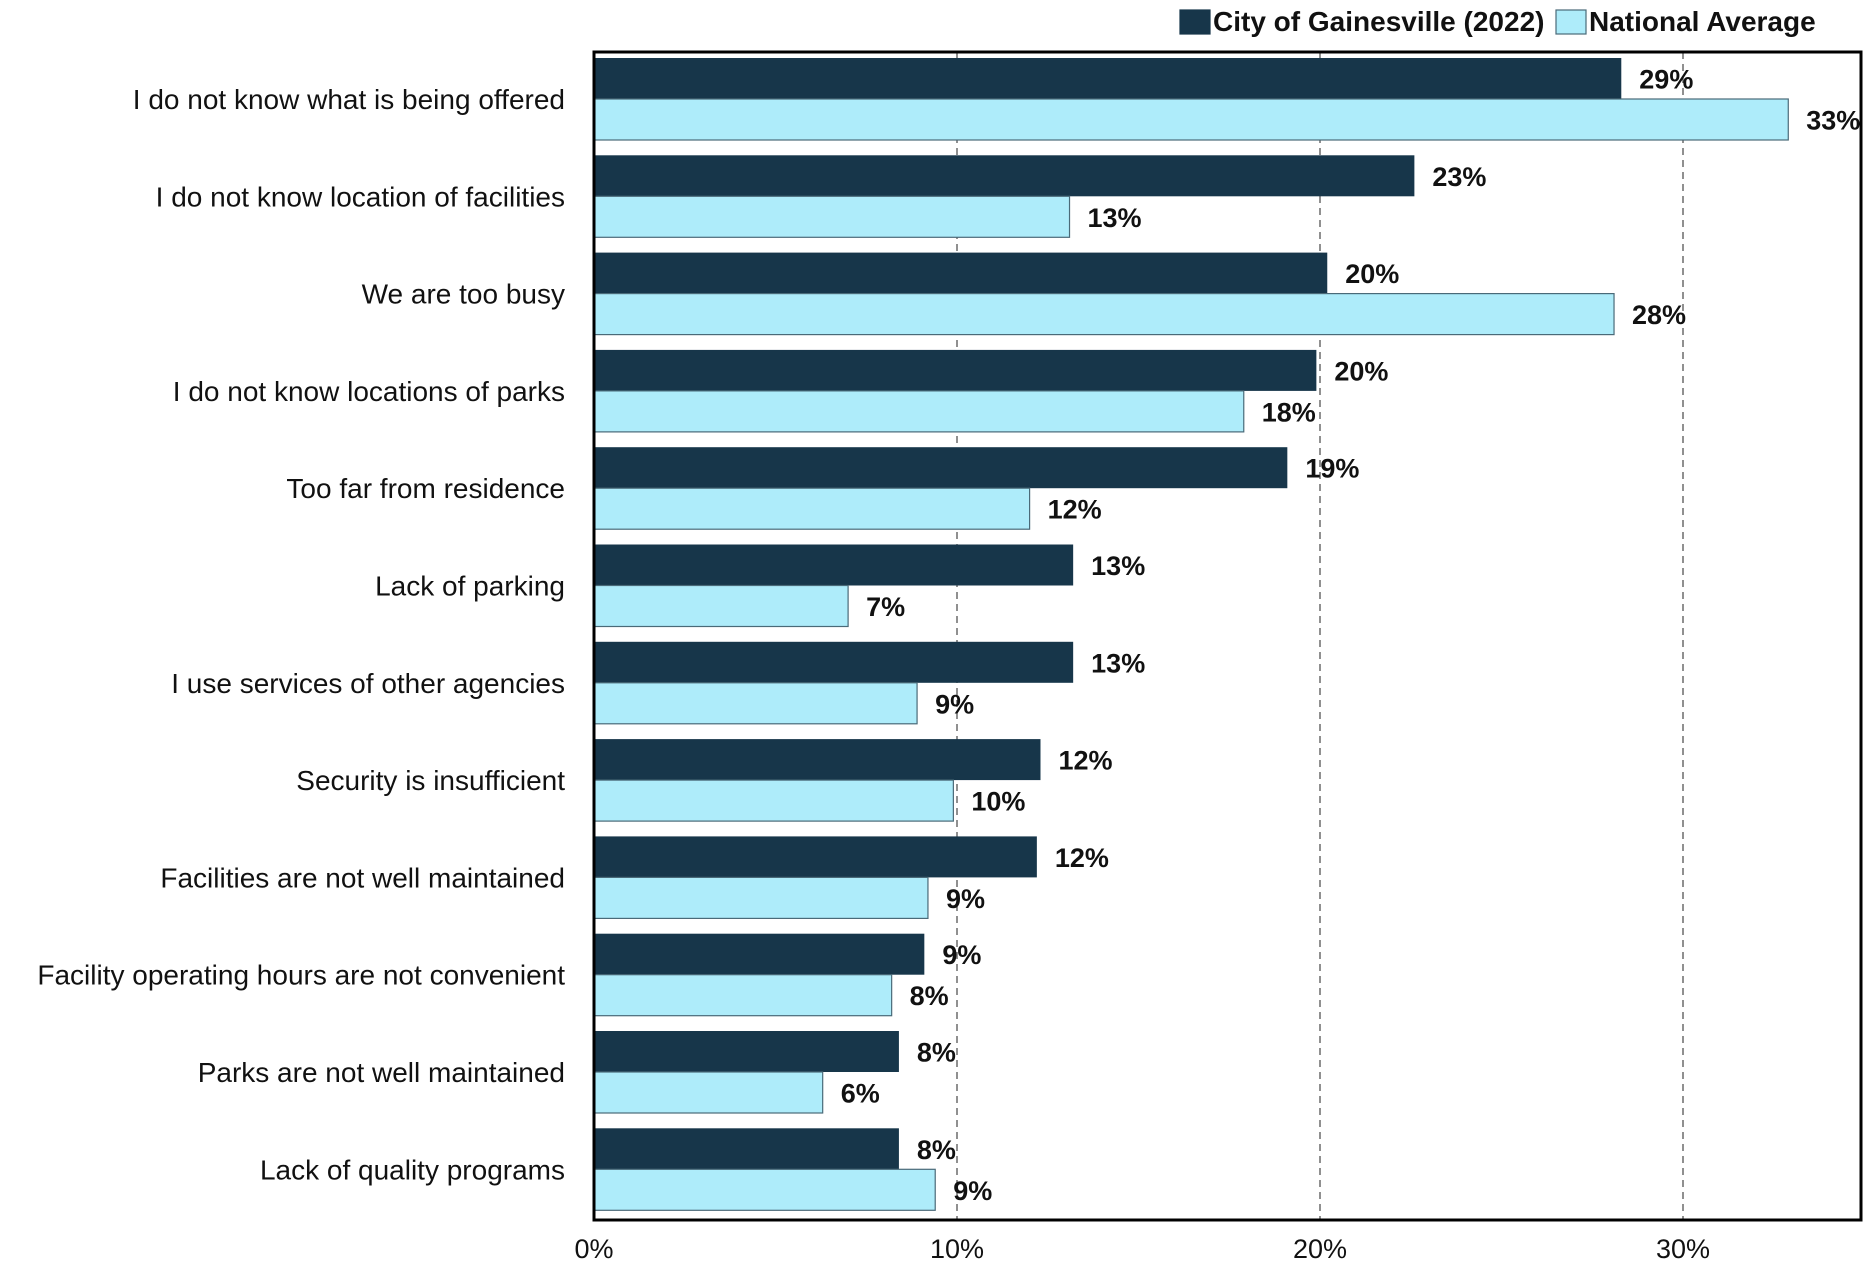  I want to click on category-label: Facilities are not well maintained, so click(362, 877).